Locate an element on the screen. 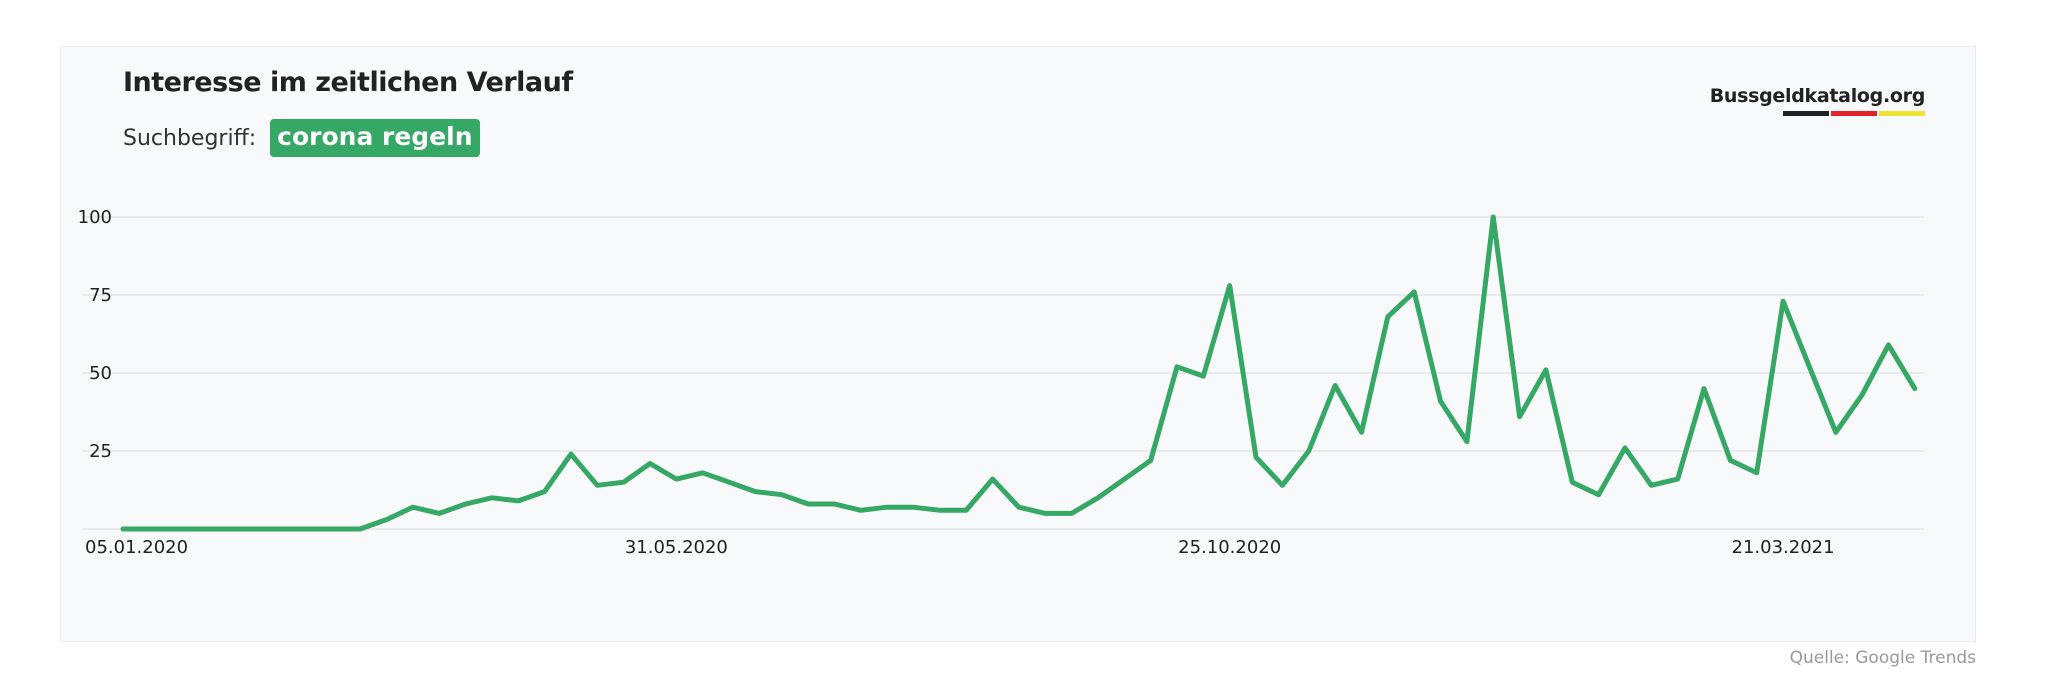  x-tick-label: 31.05.2020 is located at coordinates (676, 547).